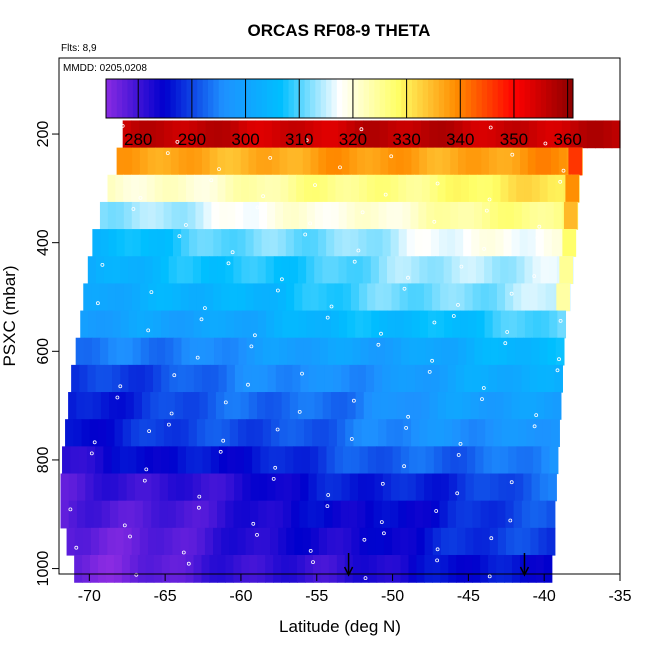 This screenshot has width=650, height=650. What do you see at coordinates (619, 596) in the screenshot?
I see `x-tick-label: -35` at bounding box center [619, 596].